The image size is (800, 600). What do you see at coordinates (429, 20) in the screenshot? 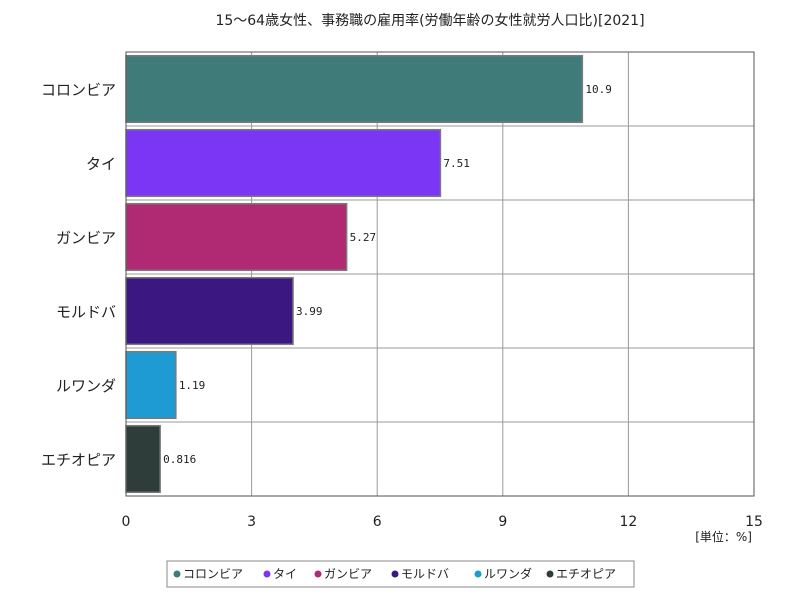
I see `chart-title: 15～64歳女性、事務職の雇用率(労働年齢の女性就労人口比)[2021]` at bounding box center [429, 20].